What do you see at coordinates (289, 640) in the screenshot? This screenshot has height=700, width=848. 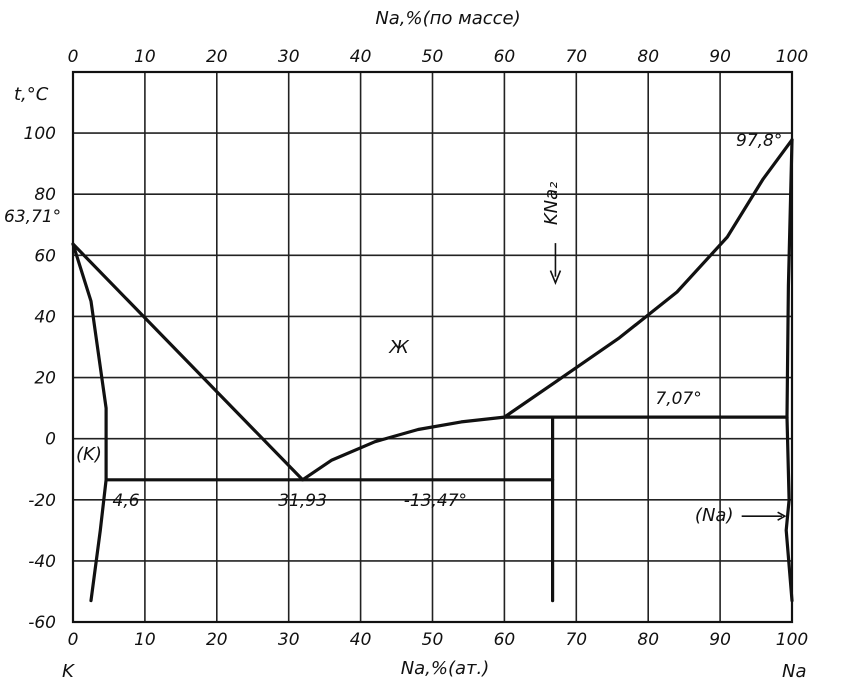 I see `bottom-tick-30: 30` at bounding box center [289, 640].